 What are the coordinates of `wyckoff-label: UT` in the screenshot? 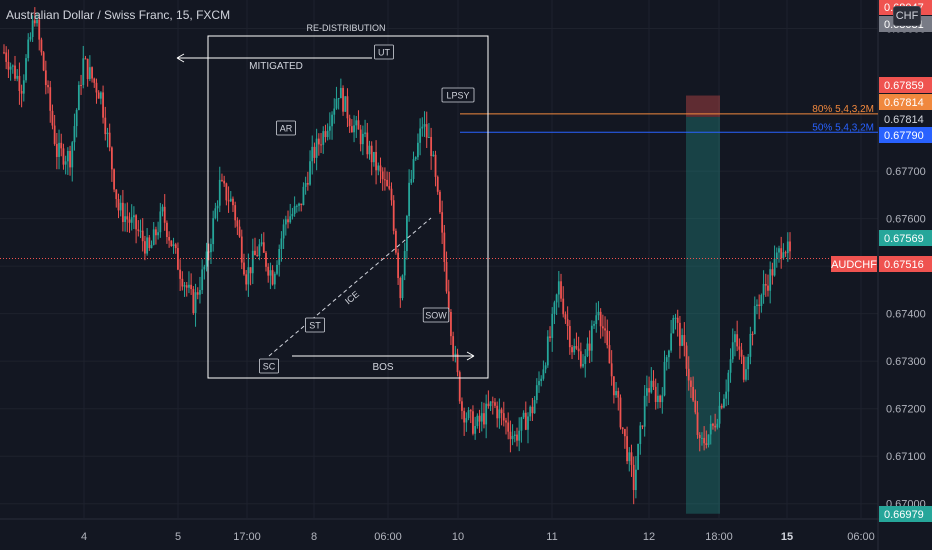 It's located at (384, 53).